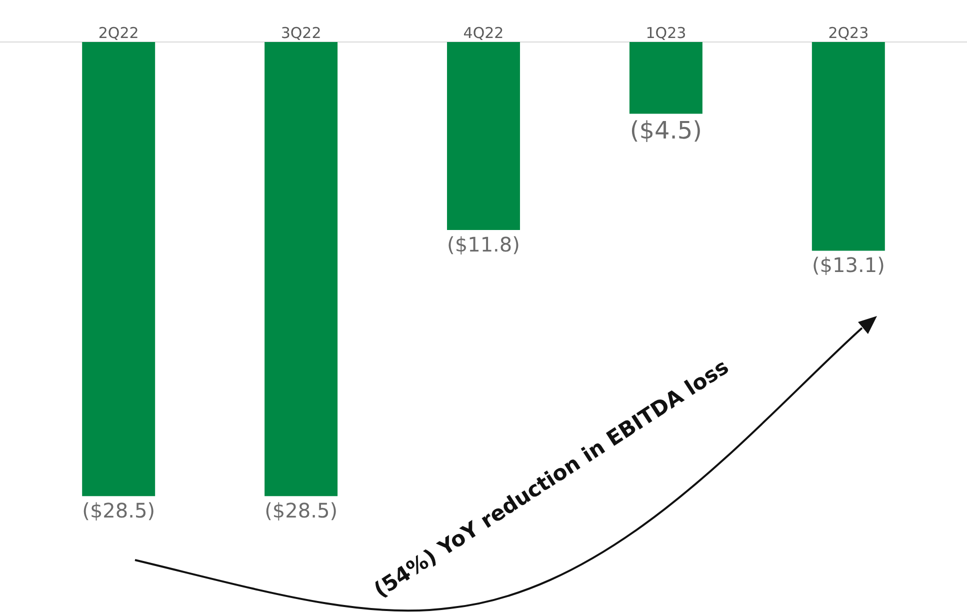 The height and width of the screenshot is (615, 967). What do you see at coordinates (483, 33) in the screenshot?
I see `x-tick-label: 4Q22` at bounding box center [483, 33].